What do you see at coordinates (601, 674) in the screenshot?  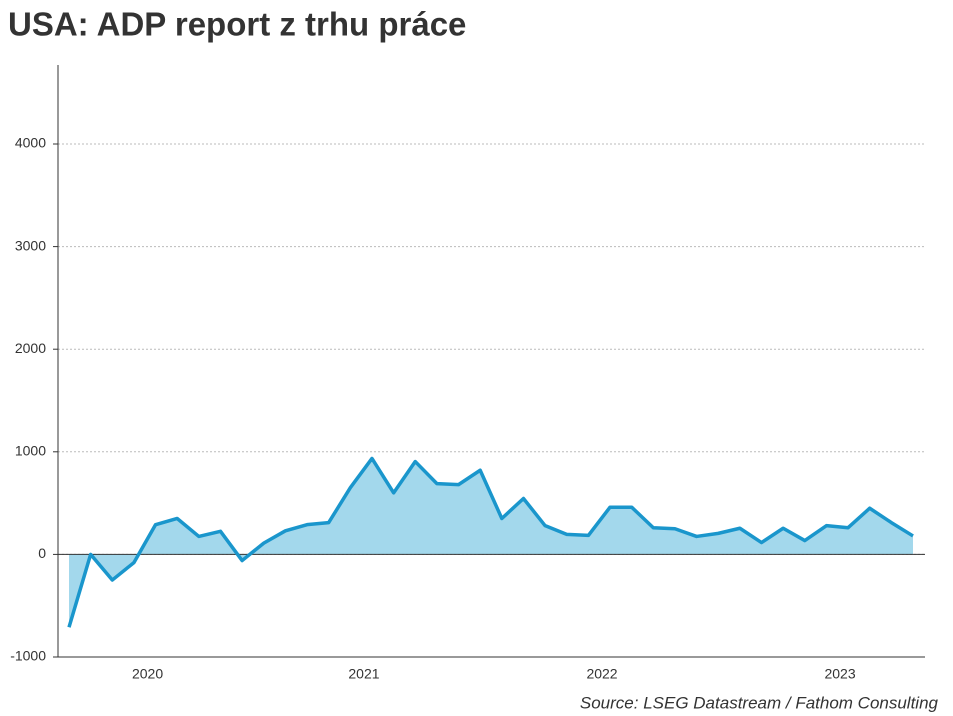 I see `x-tick-label: 2022` at bounding box center [601, 674].